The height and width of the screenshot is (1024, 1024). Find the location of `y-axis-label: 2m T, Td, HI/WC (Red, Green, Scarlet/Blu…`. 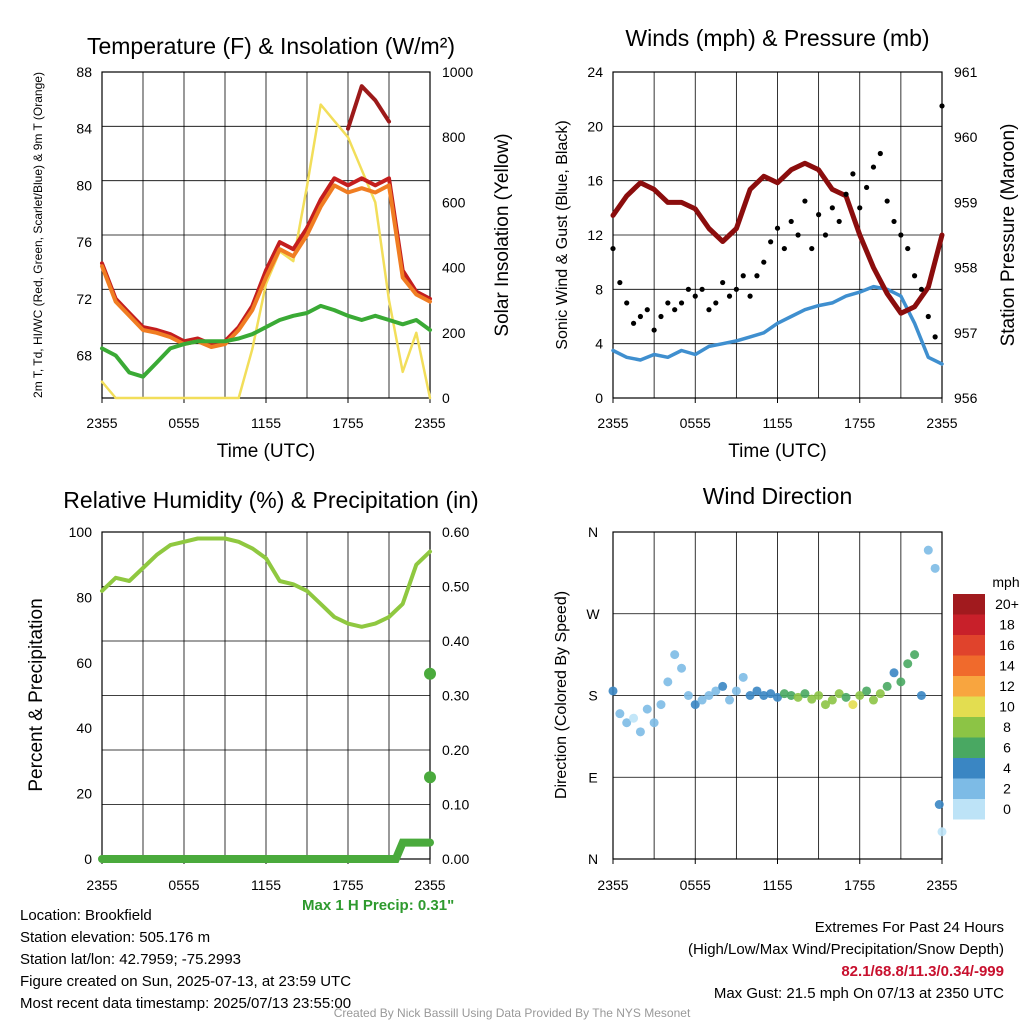

y-axis-label: 2m T, Td, HI/WC (Red, Green, Scarlet/Blu… is located at coordinates (38, 235).